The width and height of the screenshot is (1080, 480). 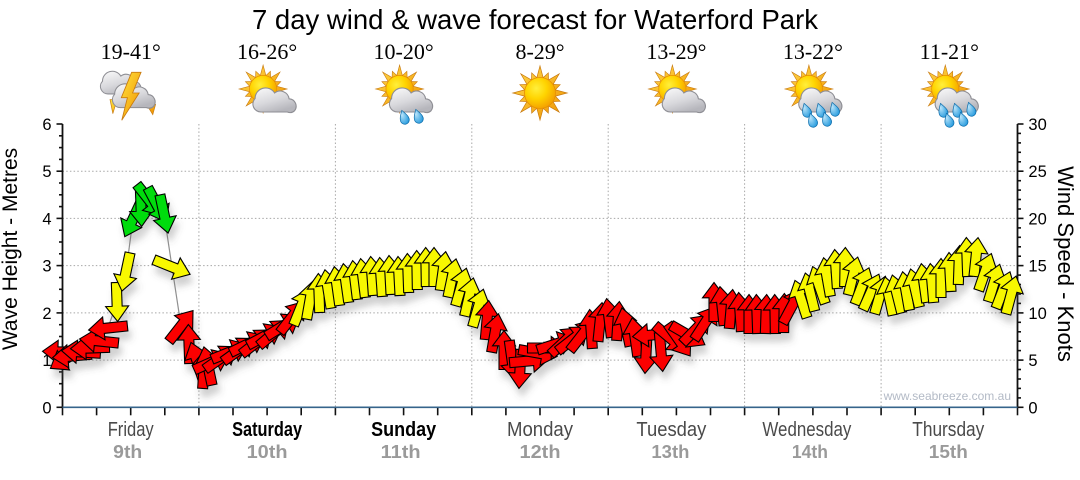 I want to click on svg-text: 12th, so click(x=540, y=452).